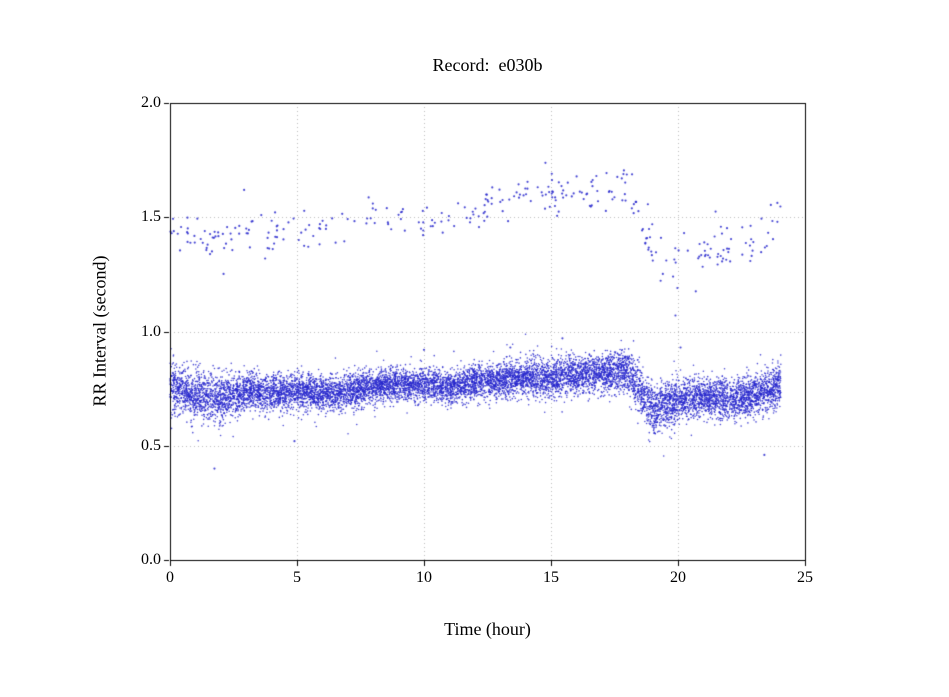  I want to click on y-tick-label: 1.5, so click(151, 217).